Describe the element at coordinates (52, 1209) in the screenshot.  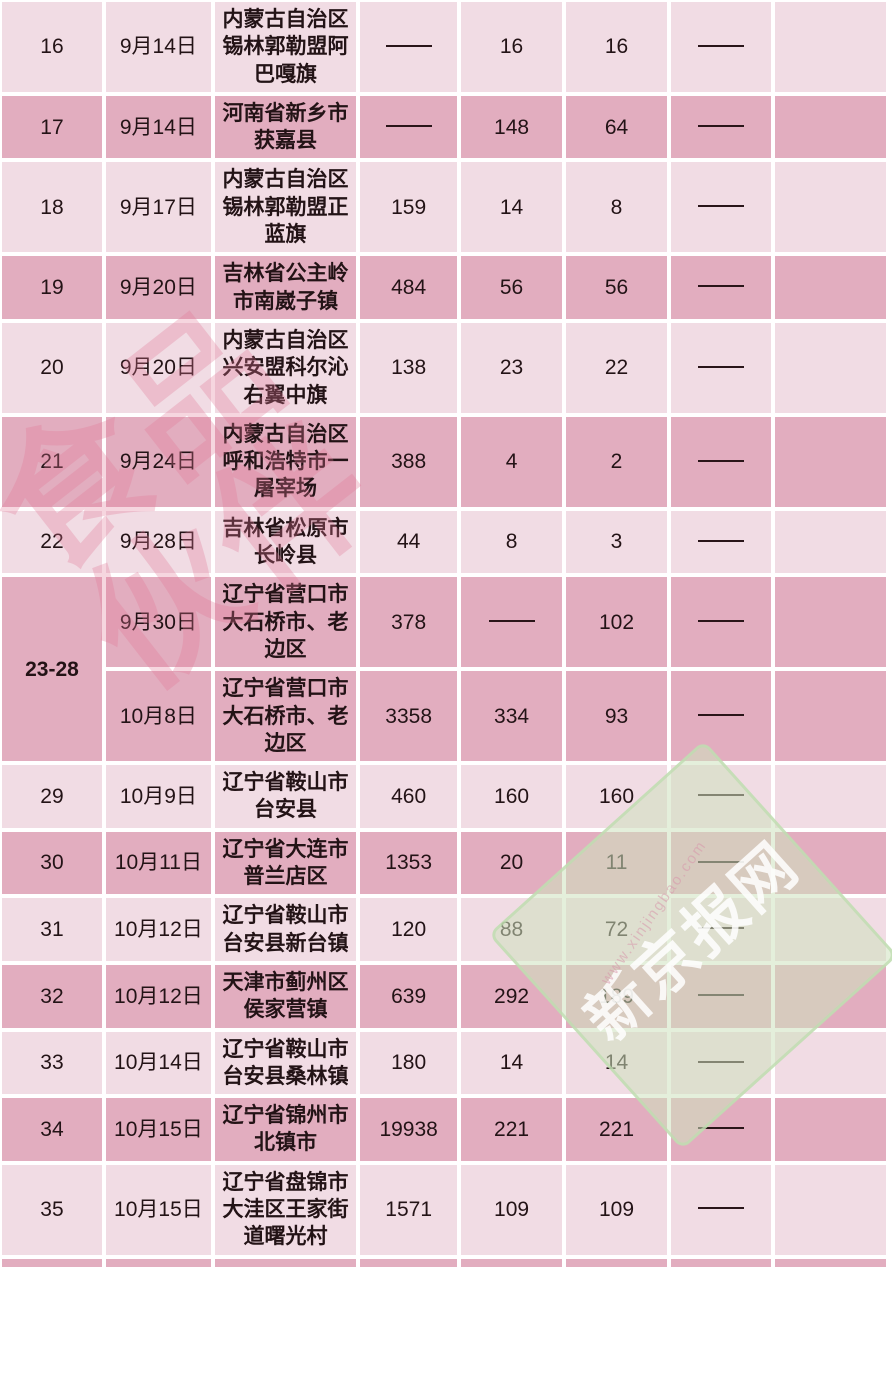
I see `cell-serial-number: 35` at that location.